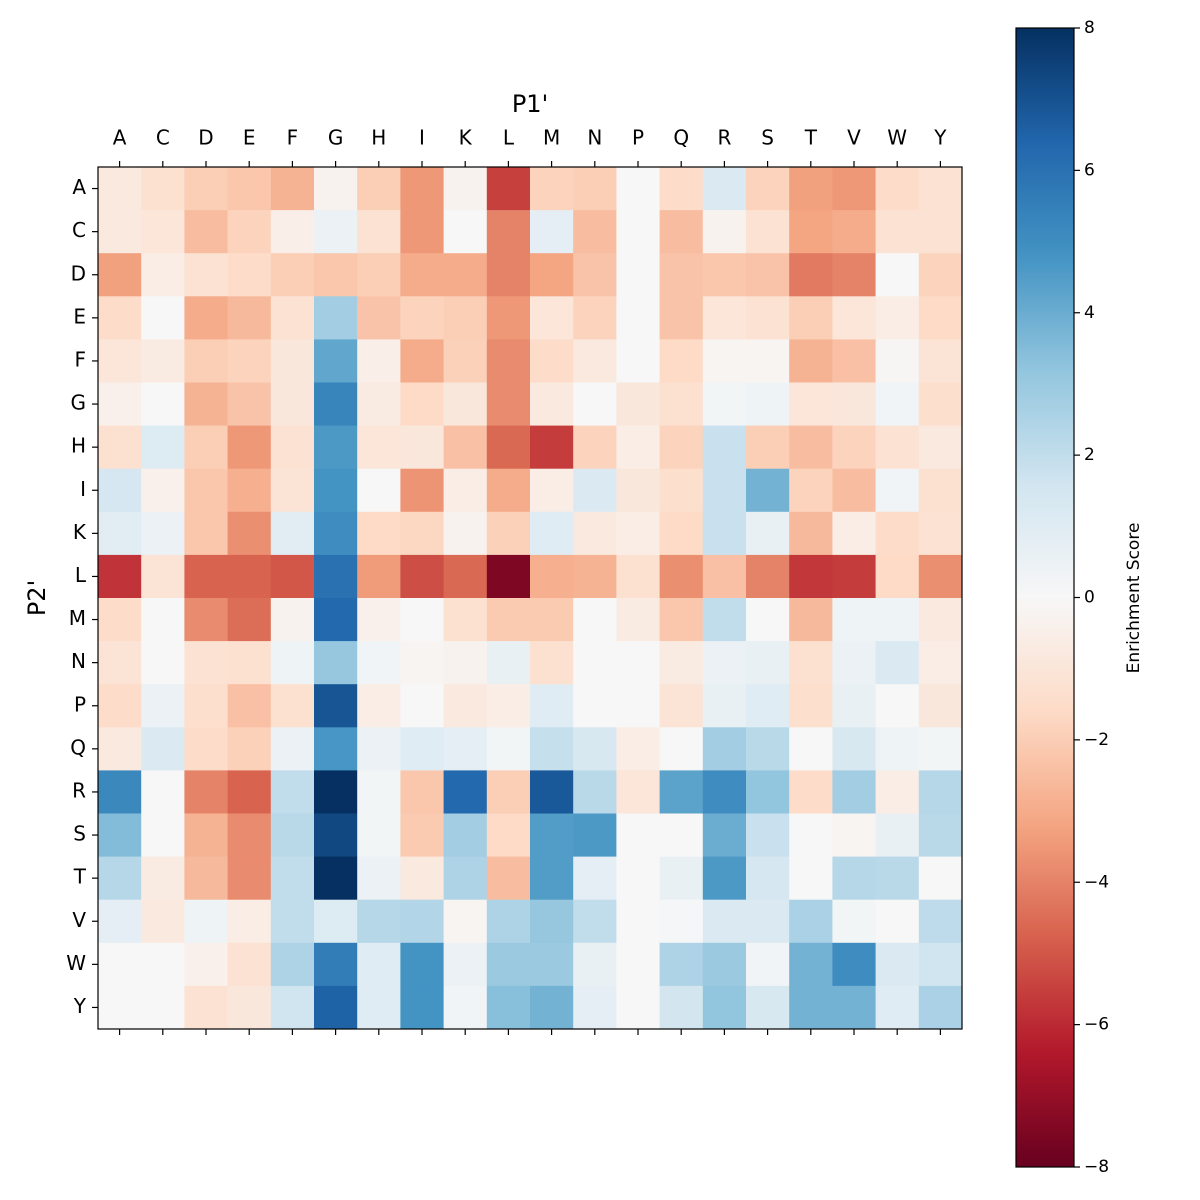 The height and width of the screenshot is (1200, 1200). Describe the element at coordinates (1045, 597) in the screenshot. I see `colorbar` at that location.